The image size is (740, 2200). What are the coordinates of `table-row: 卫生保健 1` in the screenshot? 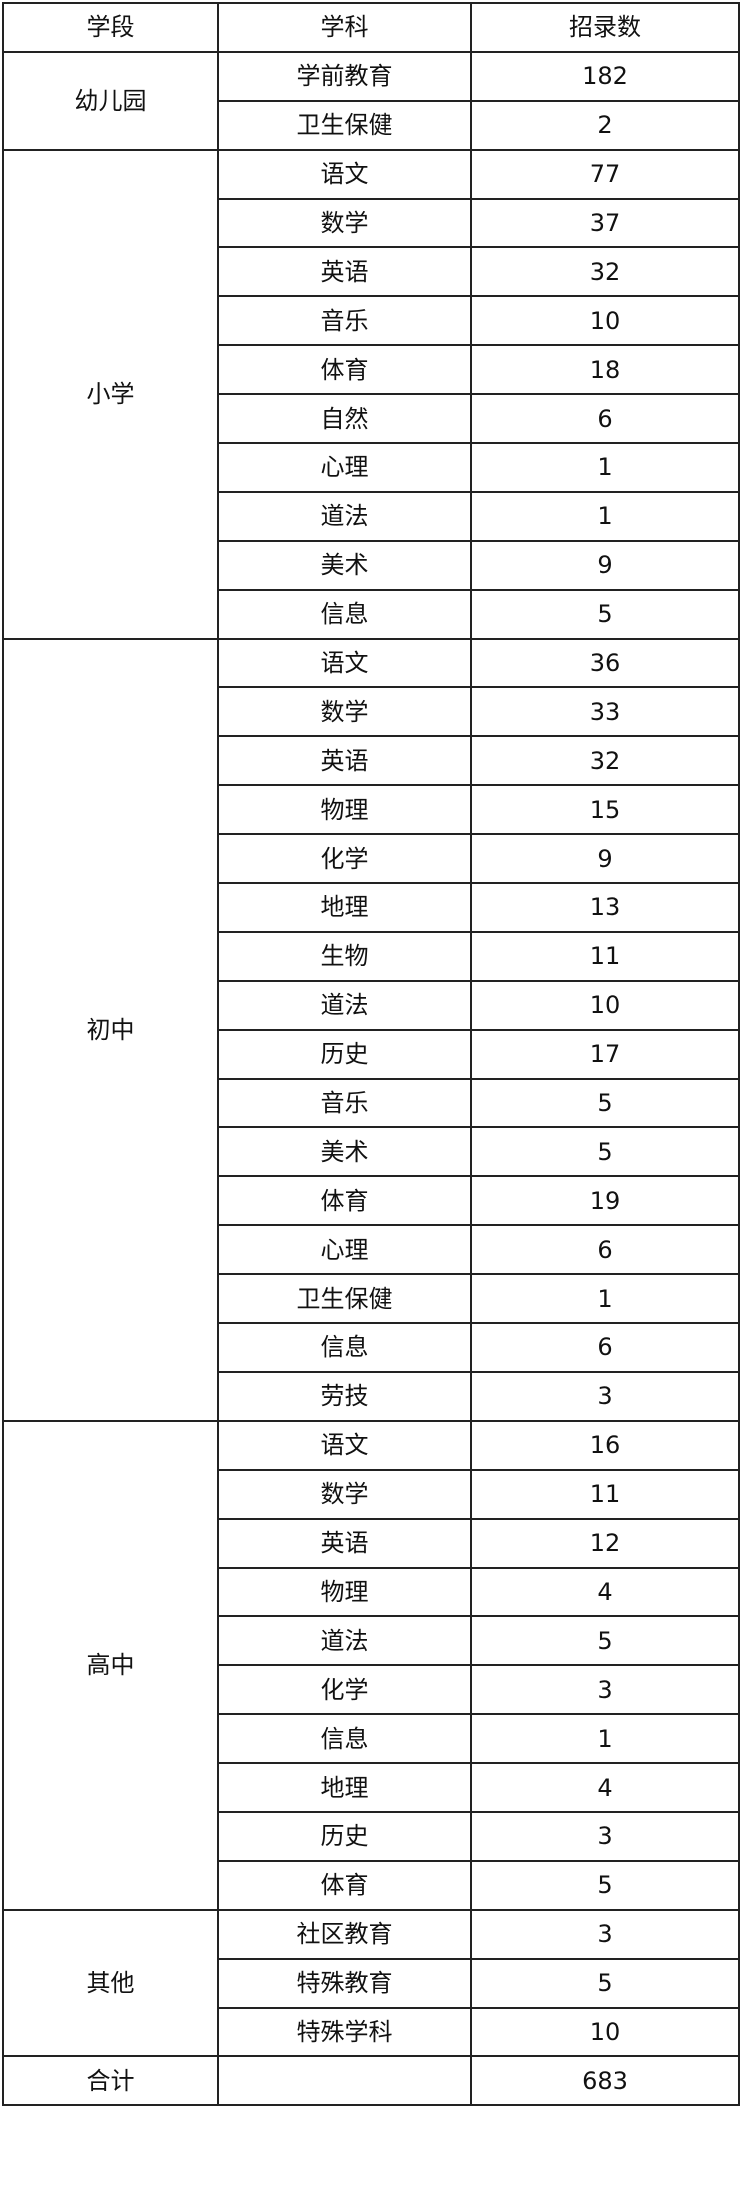 It's located at (371, 1299).